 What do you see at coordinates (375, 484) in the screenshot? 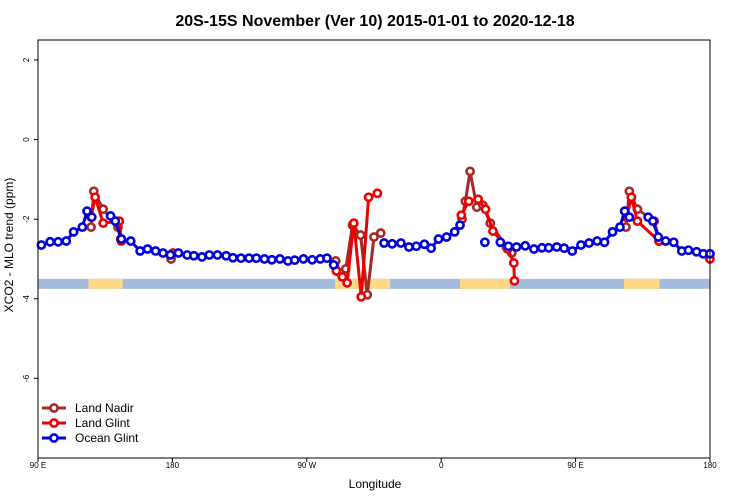
I see `x-axis-label: Longitude` at bounding box center [375, 484].